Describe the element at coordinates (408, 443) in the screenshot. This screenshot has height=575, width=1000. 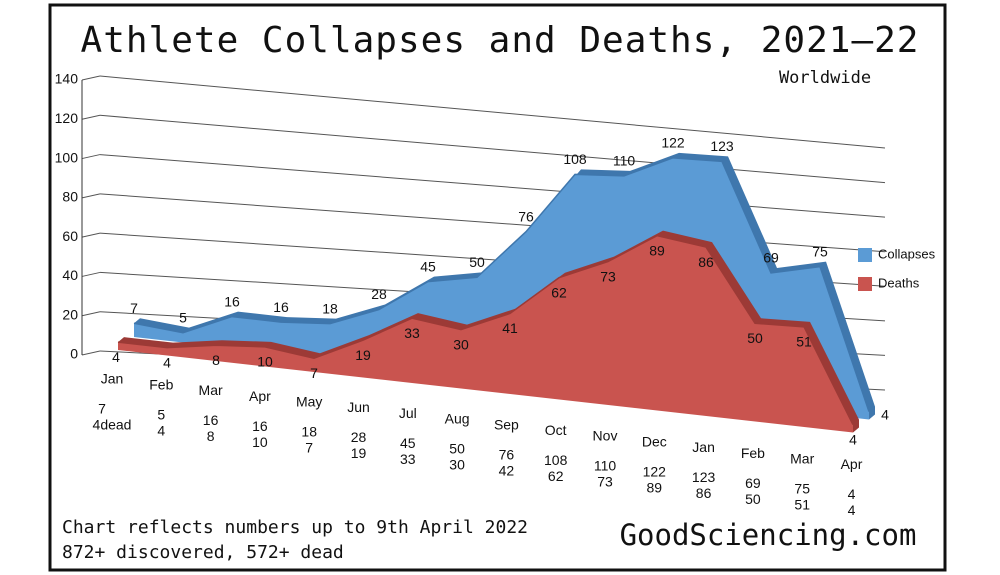
I see `tally-collapses: 45` at that location.